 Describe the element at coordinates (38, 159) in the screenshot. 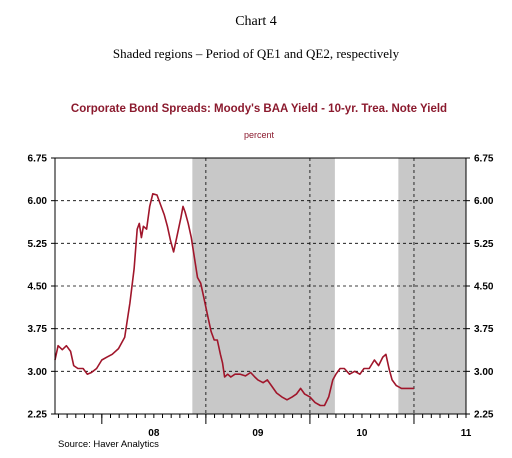

I see `y-tick-label-left: 6.75` at that location.